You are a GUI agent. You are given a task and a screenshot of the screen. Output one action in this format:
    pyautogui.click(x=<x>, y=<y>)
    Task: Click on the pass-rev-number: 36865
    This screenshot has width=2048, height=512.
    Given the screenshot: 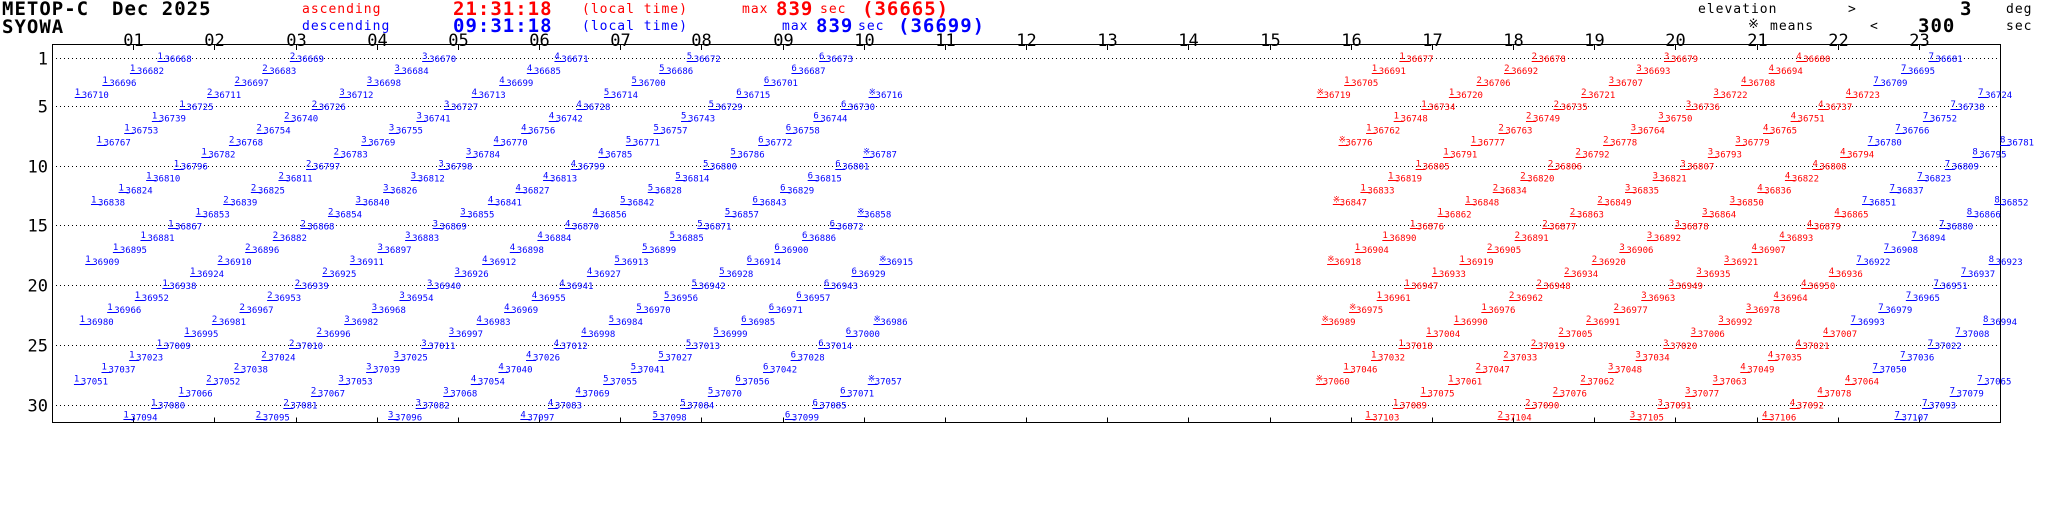 What is the action you would take?
    pyautogui.click(x=1854, y=215)
    